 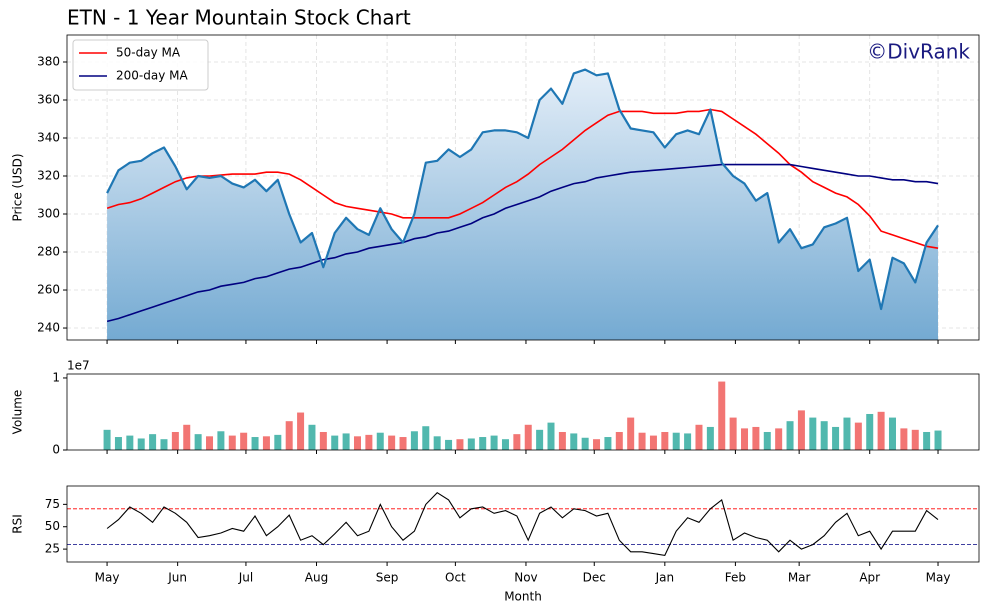 What do you see at coordinates (56, 450) in the screenshot?
I see `y-tick-label: 0` at bounding box center [56, 450].